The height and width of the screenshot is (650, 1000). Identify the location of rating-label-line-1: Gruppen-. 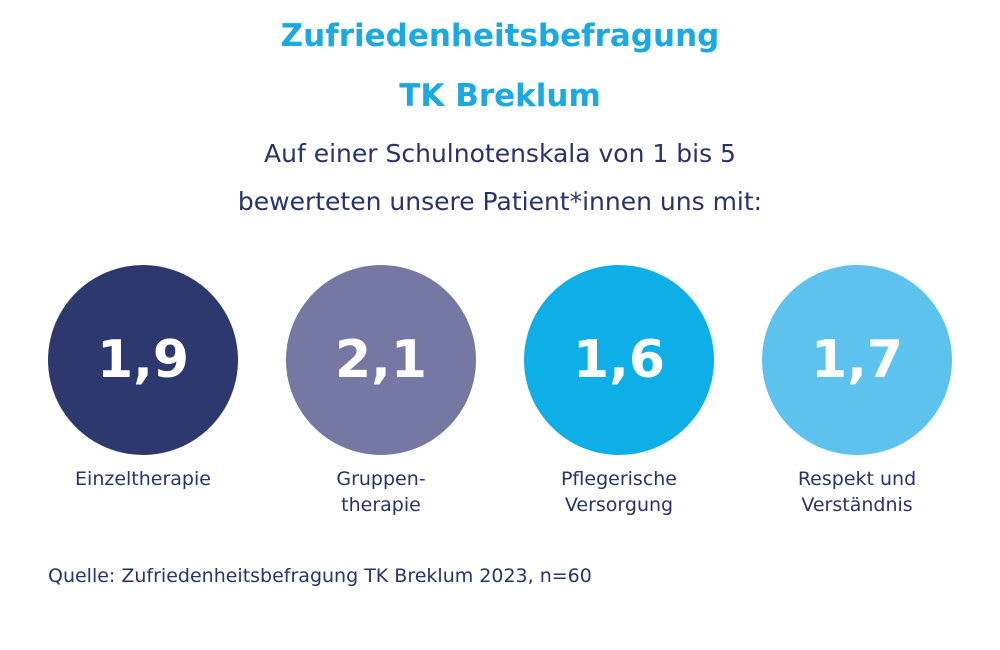
(381, 479).